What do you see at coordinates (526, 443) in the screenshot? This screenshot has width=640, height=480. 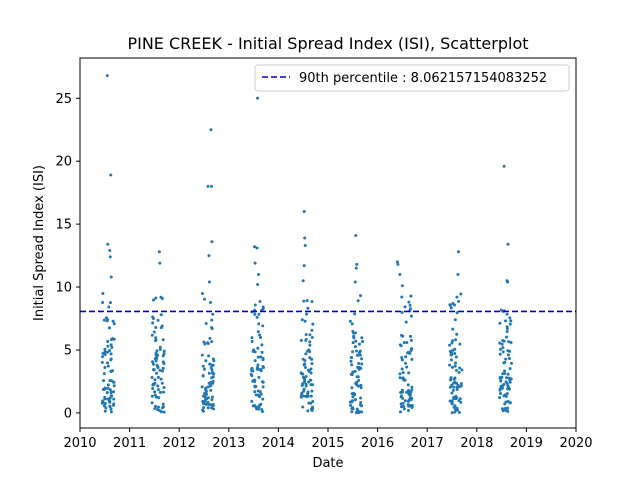 I see `x-tick-label: 2019` at bounding box center [526, 443].